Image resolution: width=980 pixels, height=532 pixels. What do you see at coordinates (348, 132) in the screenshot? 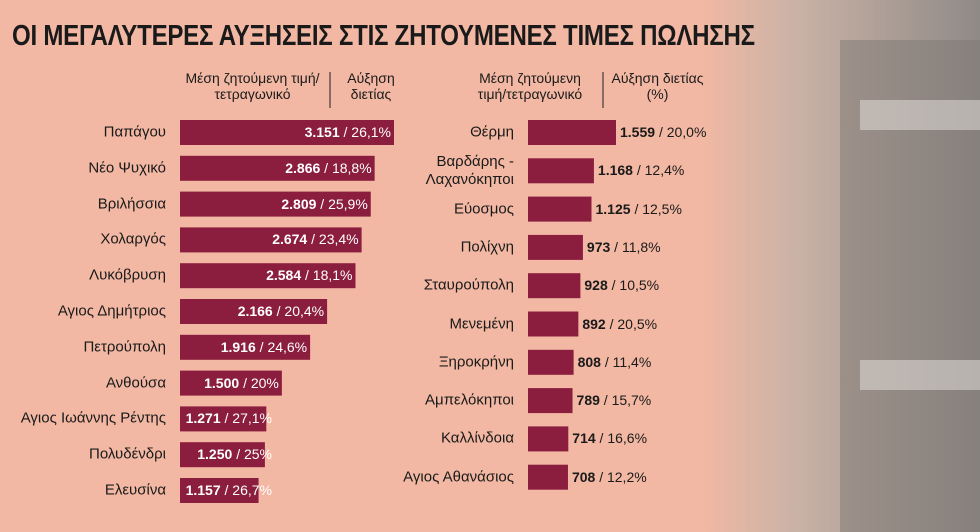
I see `value-label: 3.151 / 26,1%` at bounding box center [348, 132].